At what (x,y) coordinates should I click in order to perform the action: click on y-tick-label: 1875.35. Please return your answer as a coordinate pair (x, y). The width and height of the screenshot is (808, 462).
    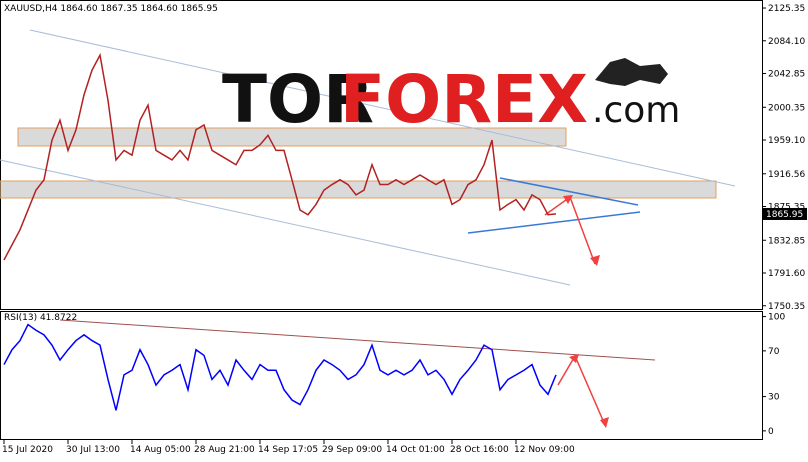
    Looking at the image, I should click on (786, 208).